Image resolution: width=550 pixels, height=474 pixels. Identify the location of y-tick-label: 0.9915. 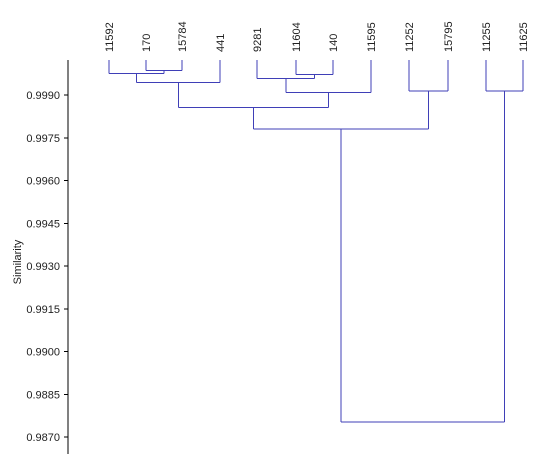
(43, 310).